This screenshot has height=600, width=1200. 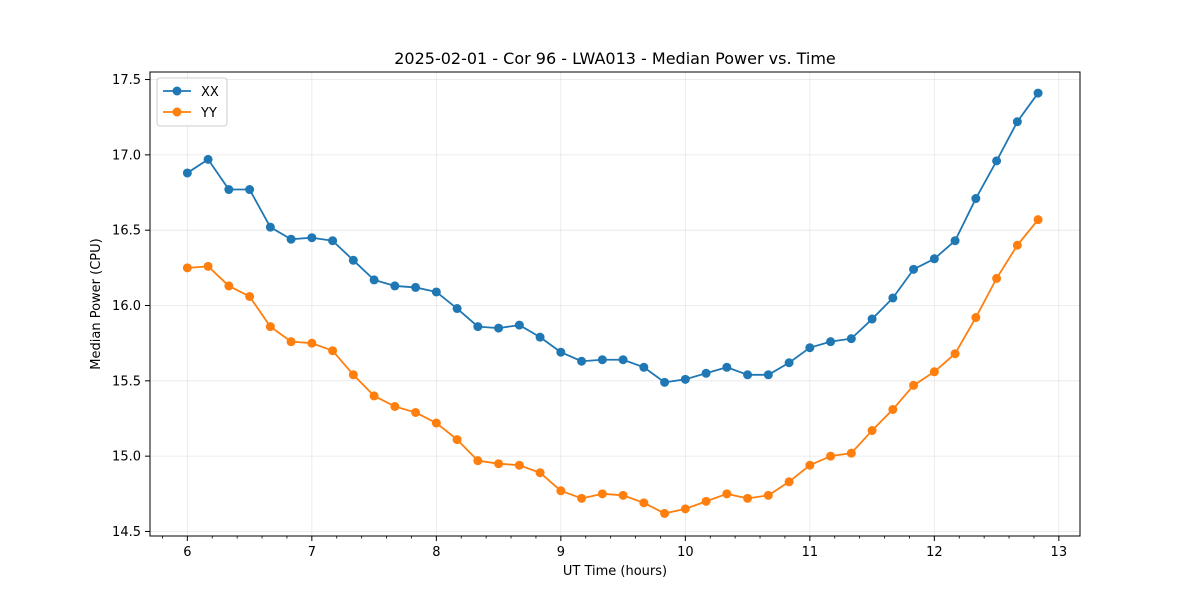 What do you see at coordinates (126, 155) in the screenshot?
I see `y-tick-label: 17.0` at bounding box center [126, 155].